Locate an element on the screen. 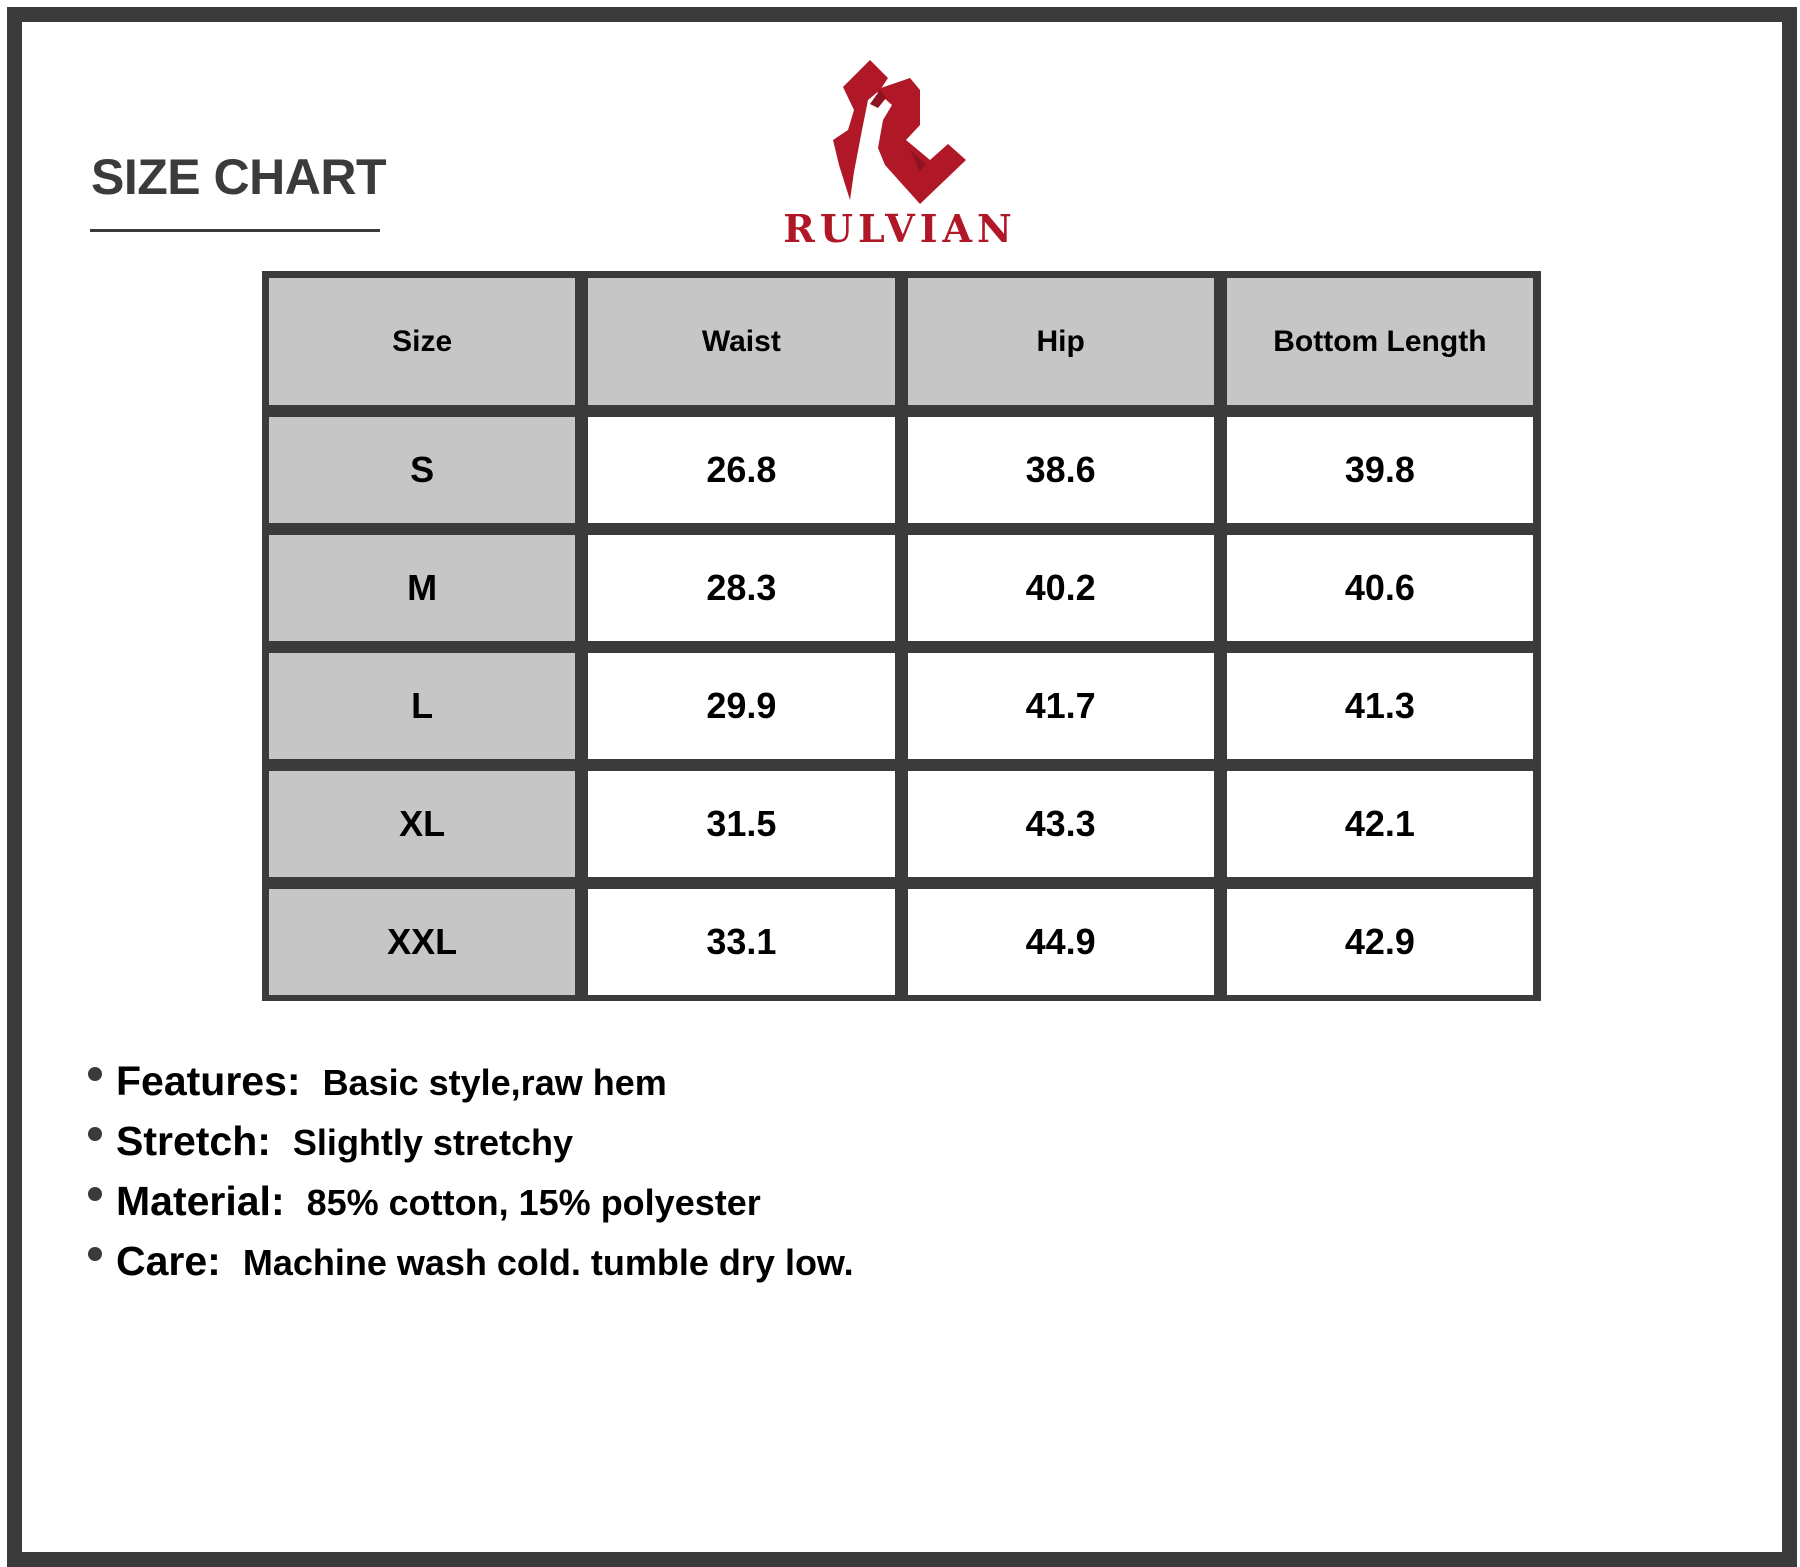 The height and width of the screenshot is (1567, 1800). table-cell: 39.8 is located at coordinates (1379, 470).